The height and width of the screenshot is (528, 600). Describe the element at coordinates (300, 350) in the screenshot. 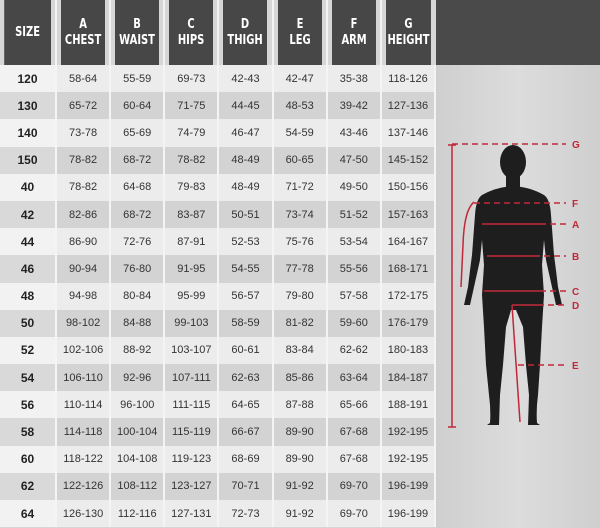

I see `measurement-cell: 83-84` at that location.